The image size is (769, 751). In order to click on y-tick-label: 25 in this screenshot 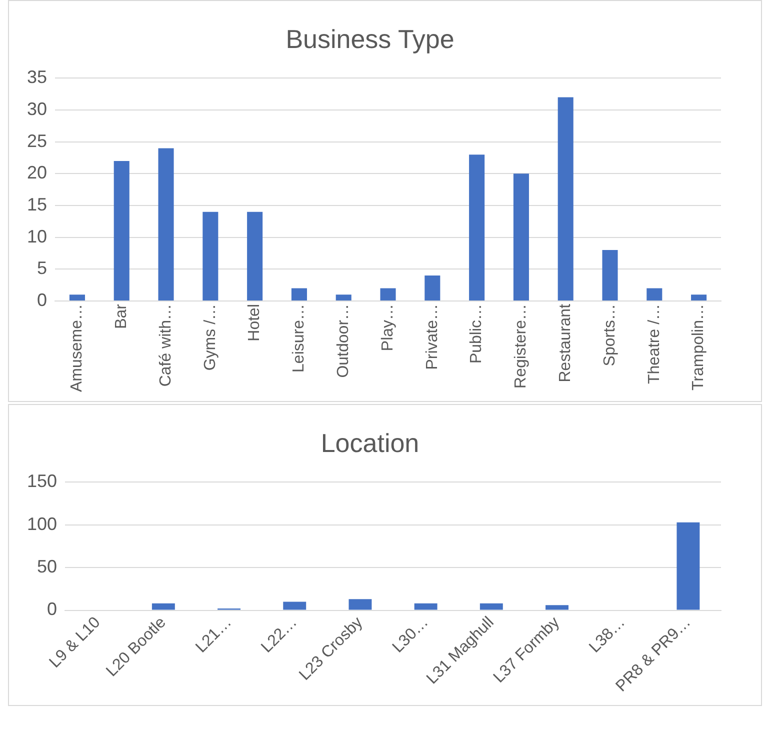, I will do `click(37, 140)`.